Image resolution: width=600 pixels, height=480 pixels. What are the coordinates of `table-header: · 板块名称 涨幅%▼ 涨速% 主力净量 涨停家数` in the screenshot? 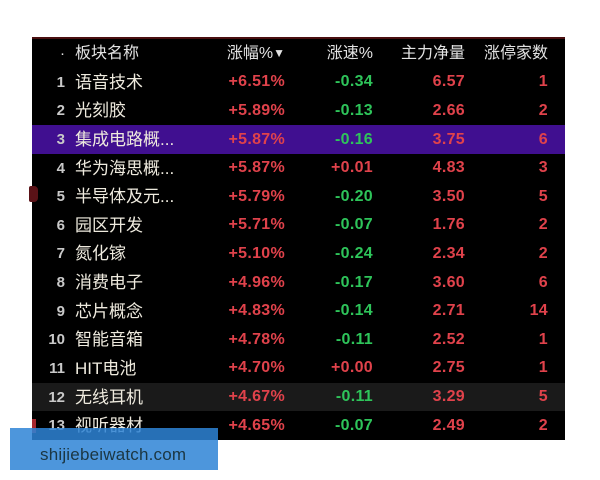 It's located at (298, 53).